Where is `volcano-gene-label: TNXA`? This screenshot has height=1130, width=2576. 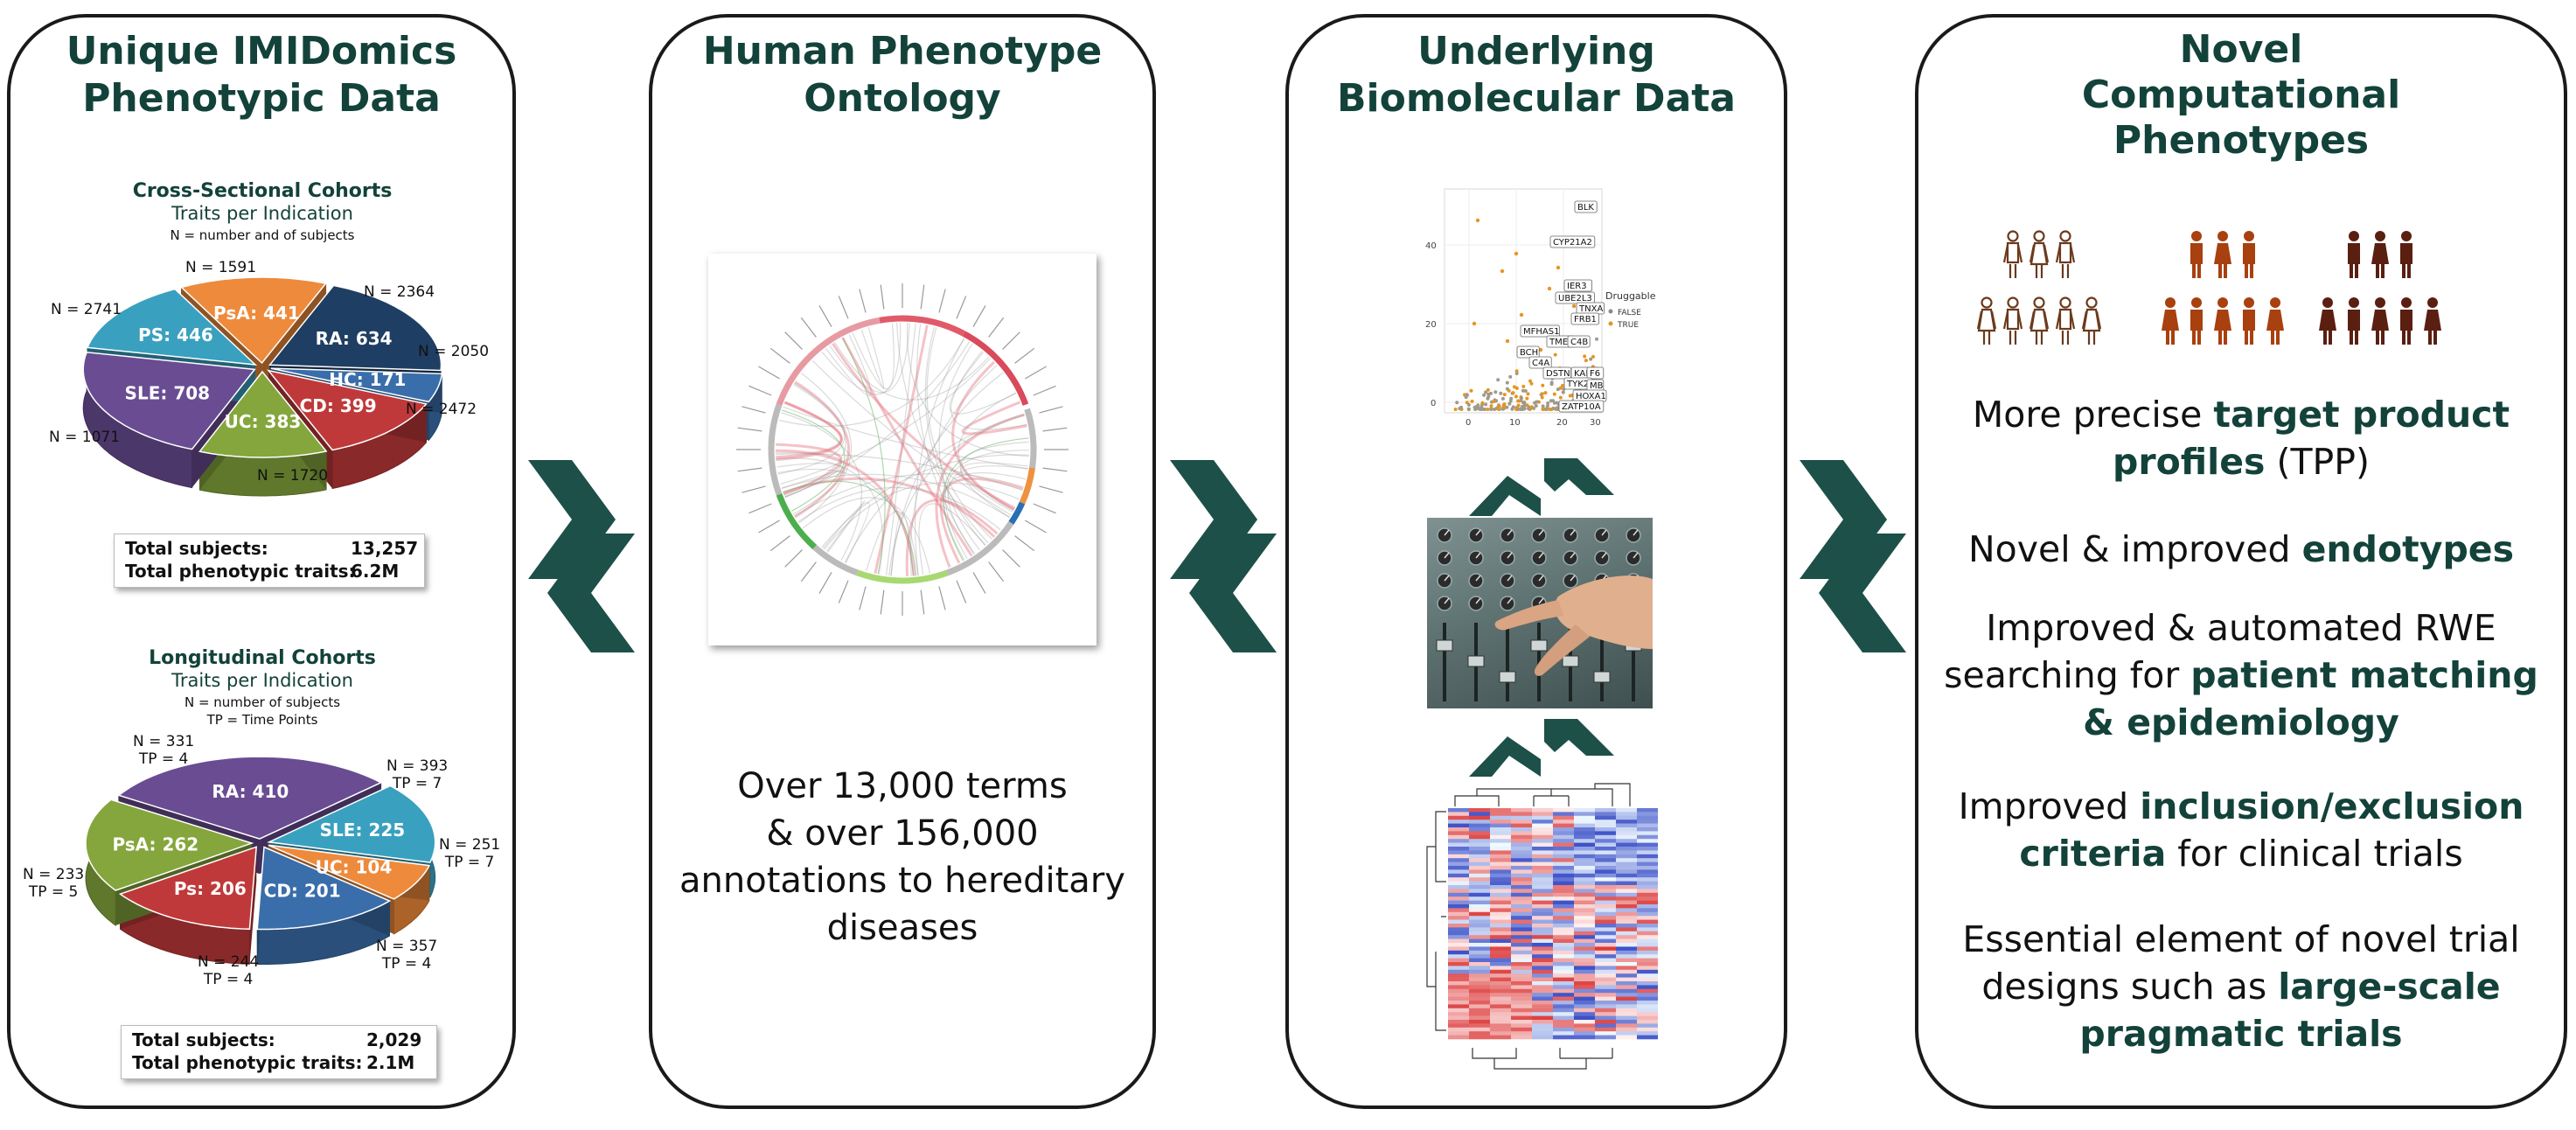
volcano-gene-label: TNXA is located at coordinates (1590, 309).